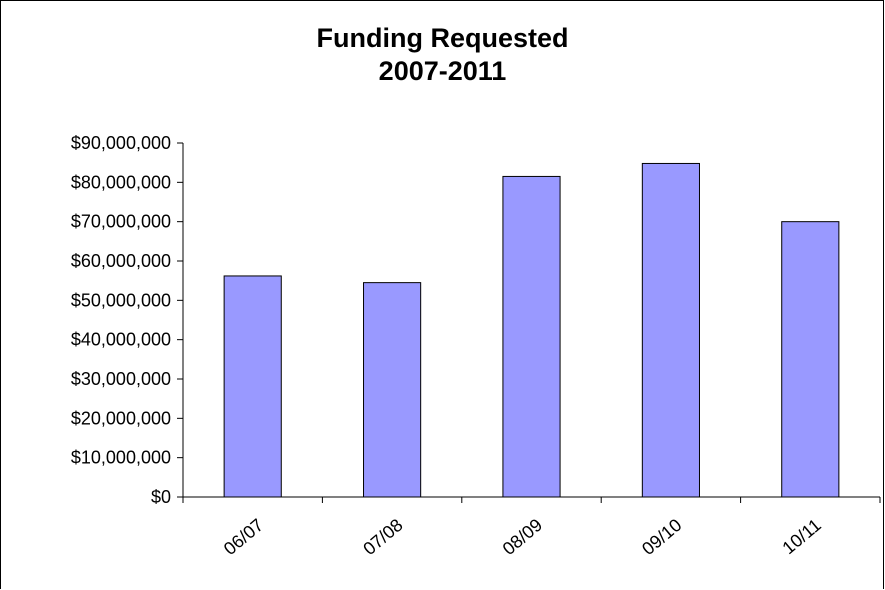  I want to click on x-tick-label: 08/09, so click(522, 537).